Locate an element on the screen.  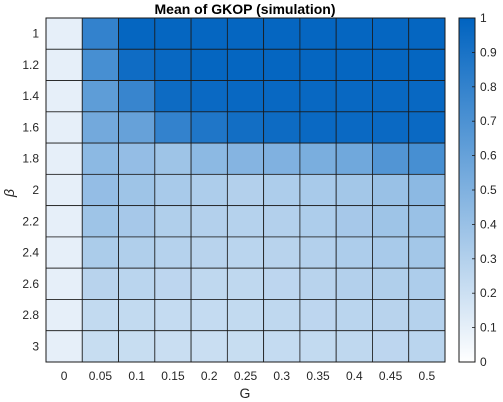
y-tick-label: 2.2 is located at coordinates (30, 221).